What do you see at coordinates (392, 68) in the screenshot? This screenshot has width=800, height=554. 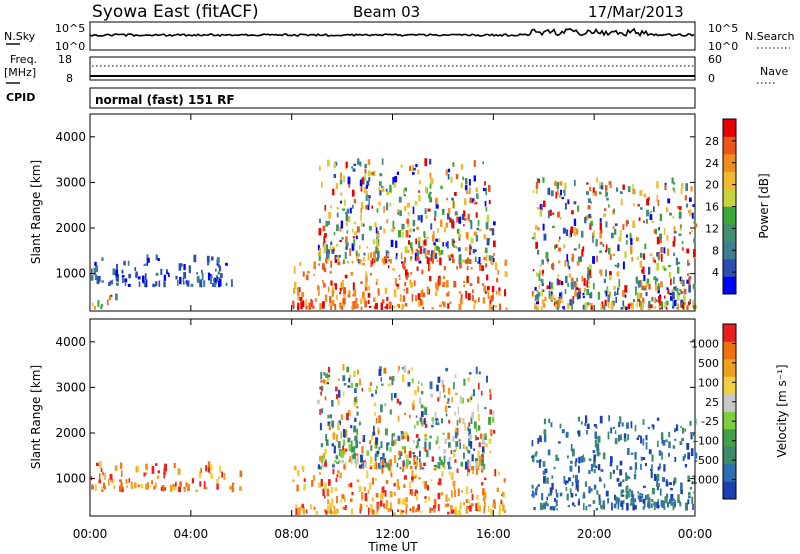 I see `freq-panel` at bounding box center [392, 68].